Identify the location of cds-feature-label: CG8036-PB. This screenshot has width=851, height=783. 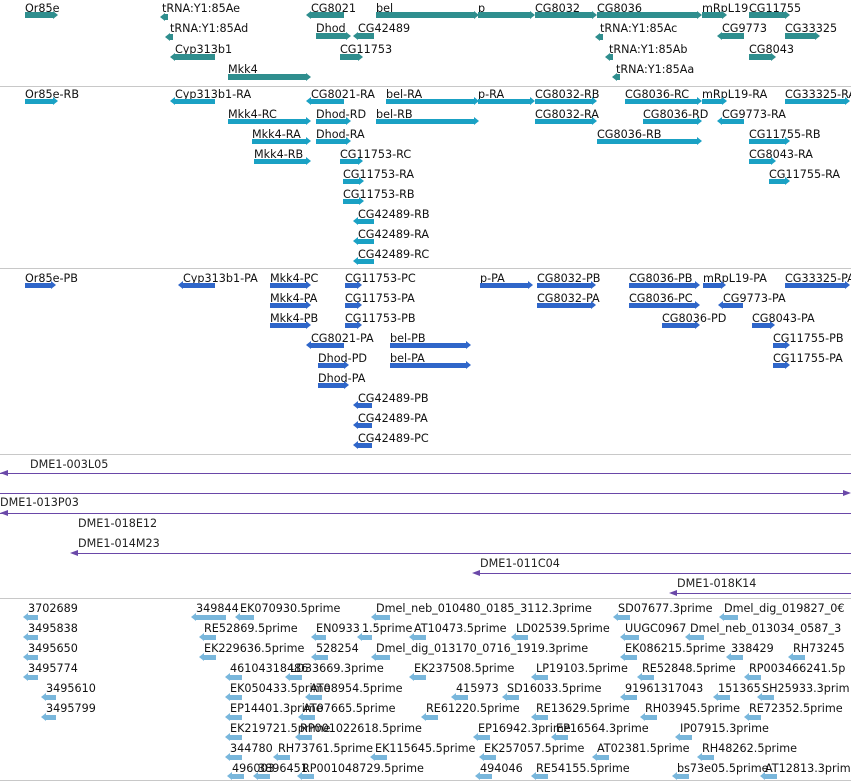
(661, 278).